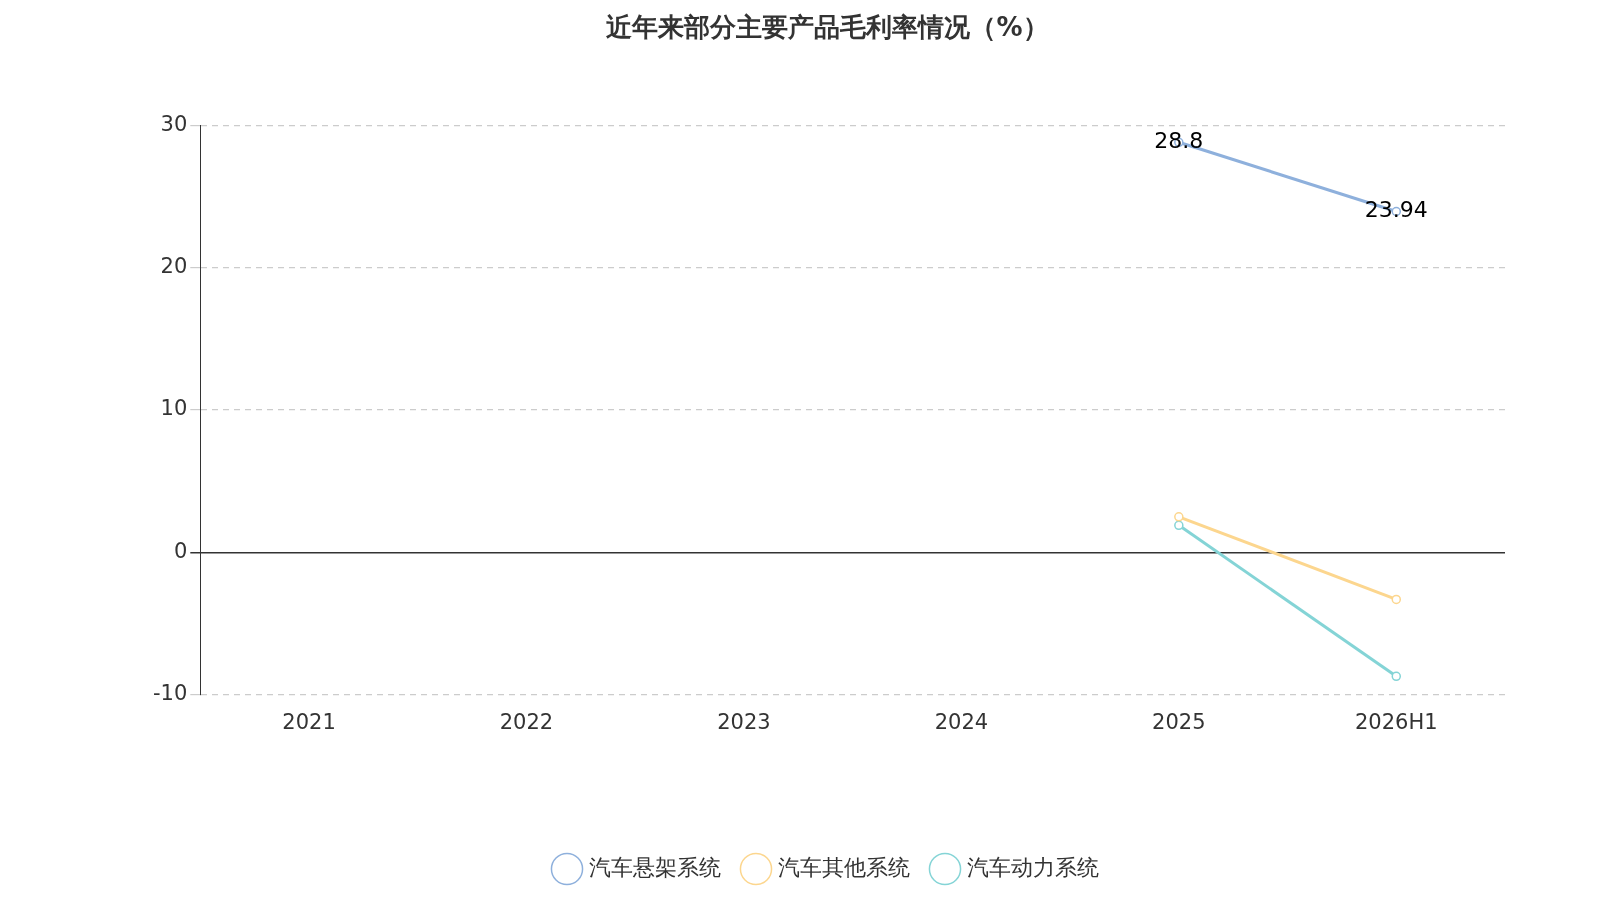 The image size is (1600, 900). I want to click on y-tick-label: 0, so click(180, 550).